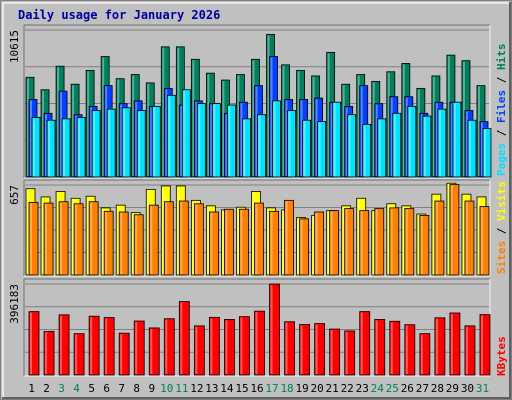  I want to click on x-tick-label: 19, so click(301, 388).